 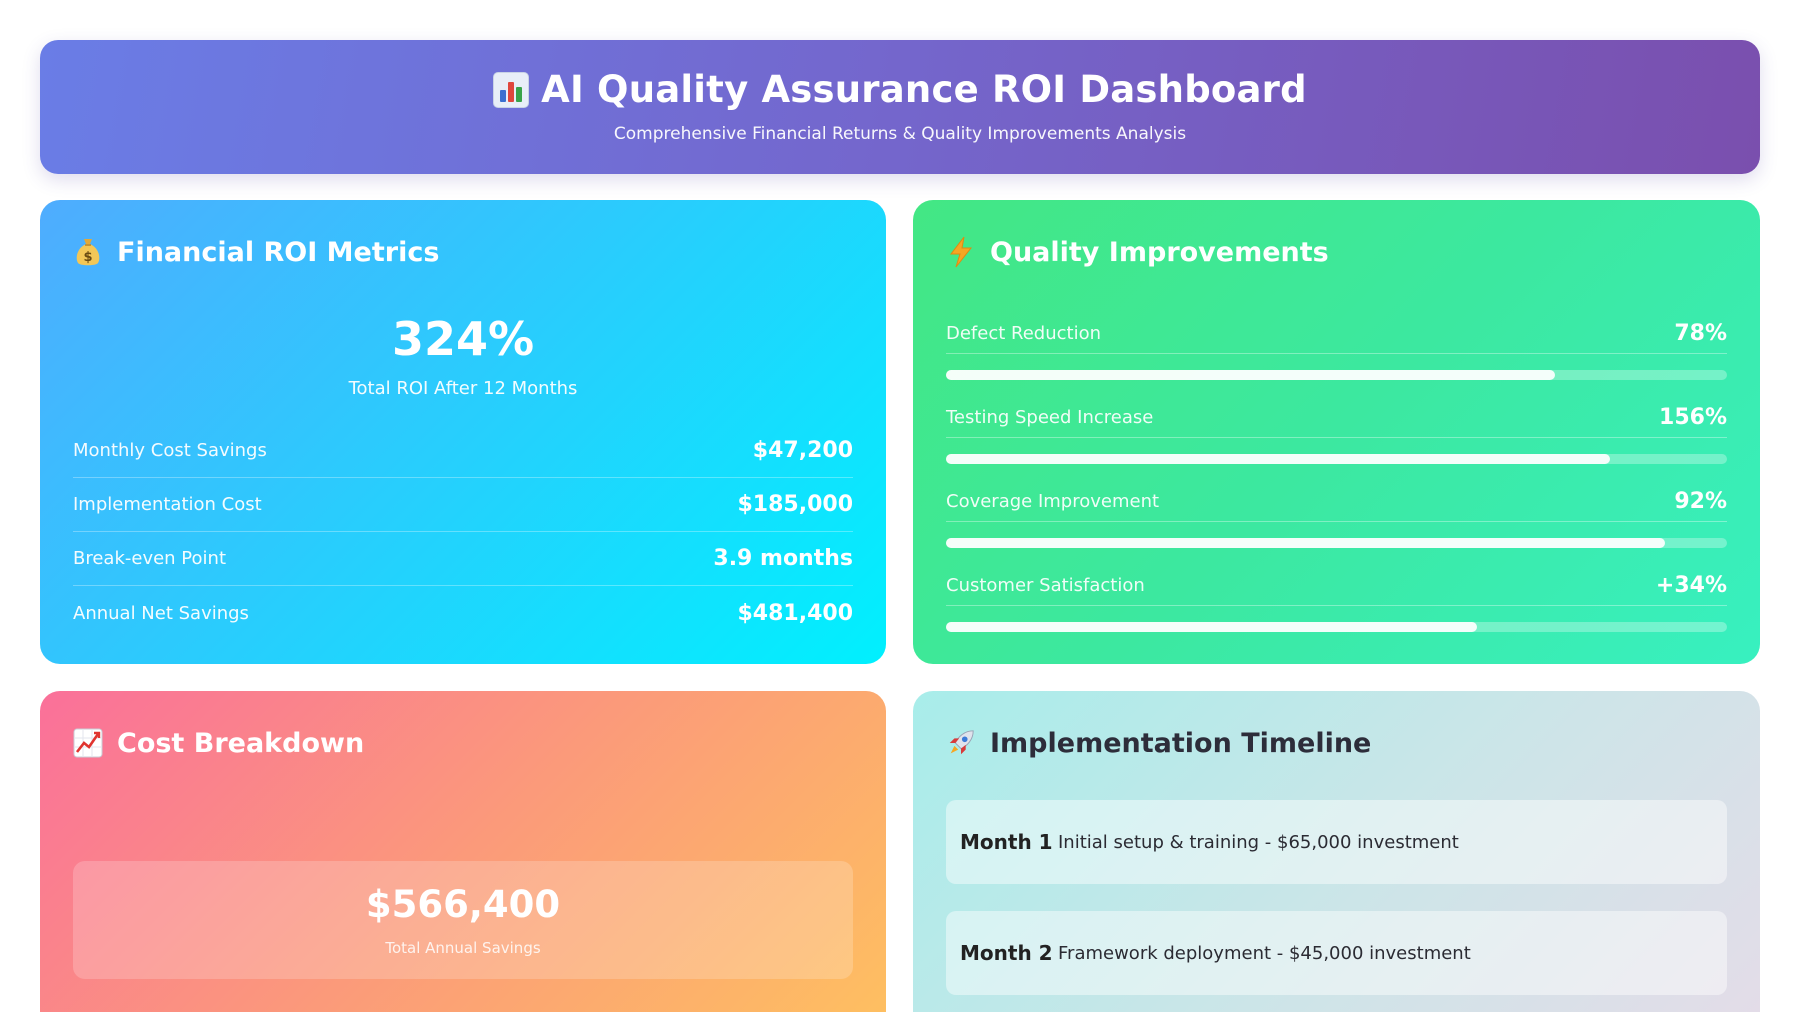 What do you see at coordinates (1336, 586) in the screenshot?
I see `quality-item-row: Customer Satisfaction +34%` at bounding box center [1336, 586].